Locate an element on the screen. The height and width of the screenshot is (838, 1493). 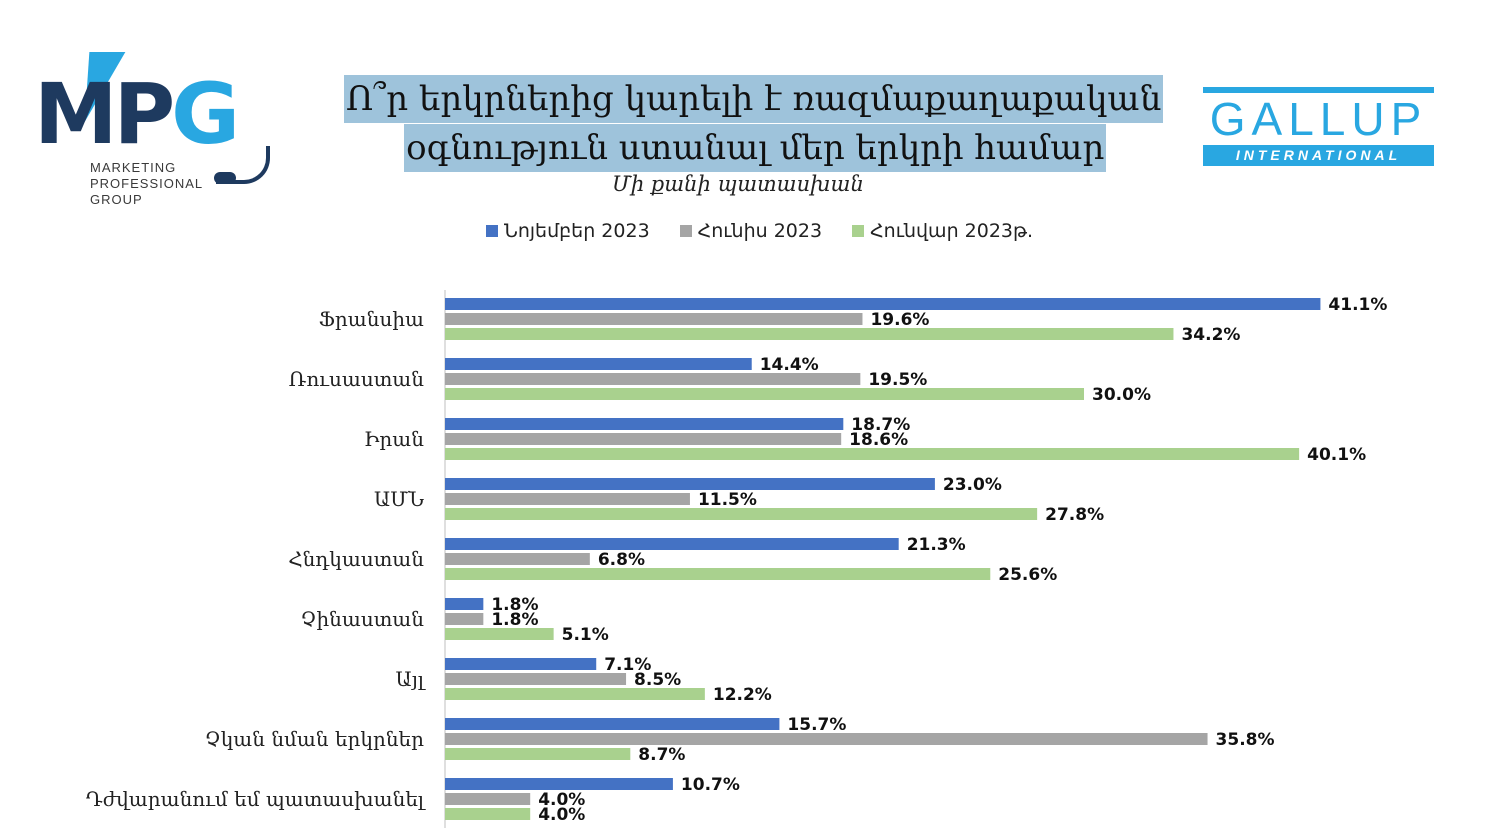
legend-item-nov: Նոյեմբեր 2023 is located at coordinates (568, 231).